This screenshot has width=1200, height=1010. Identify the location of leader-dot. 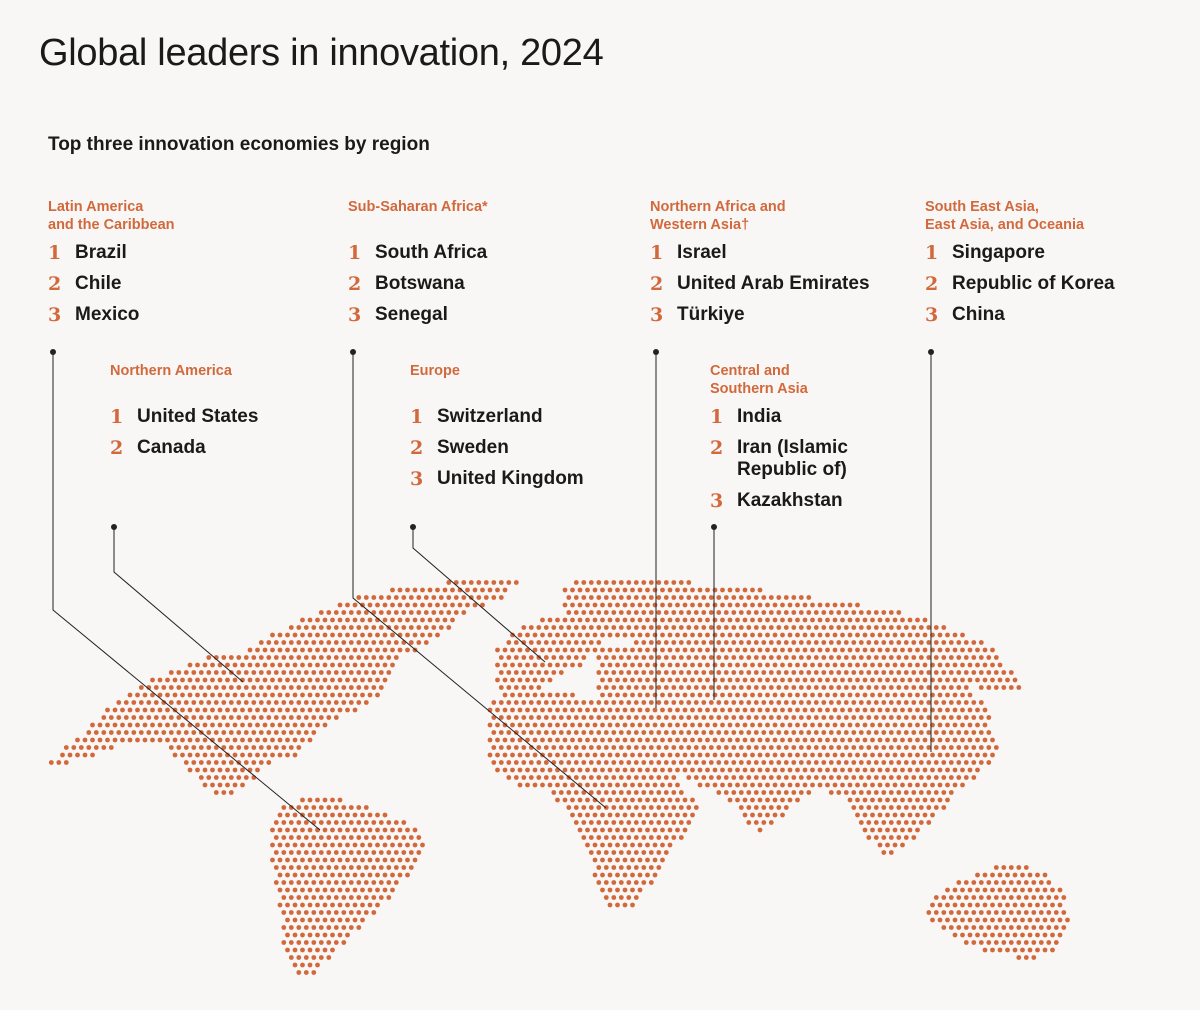
(53, 352).